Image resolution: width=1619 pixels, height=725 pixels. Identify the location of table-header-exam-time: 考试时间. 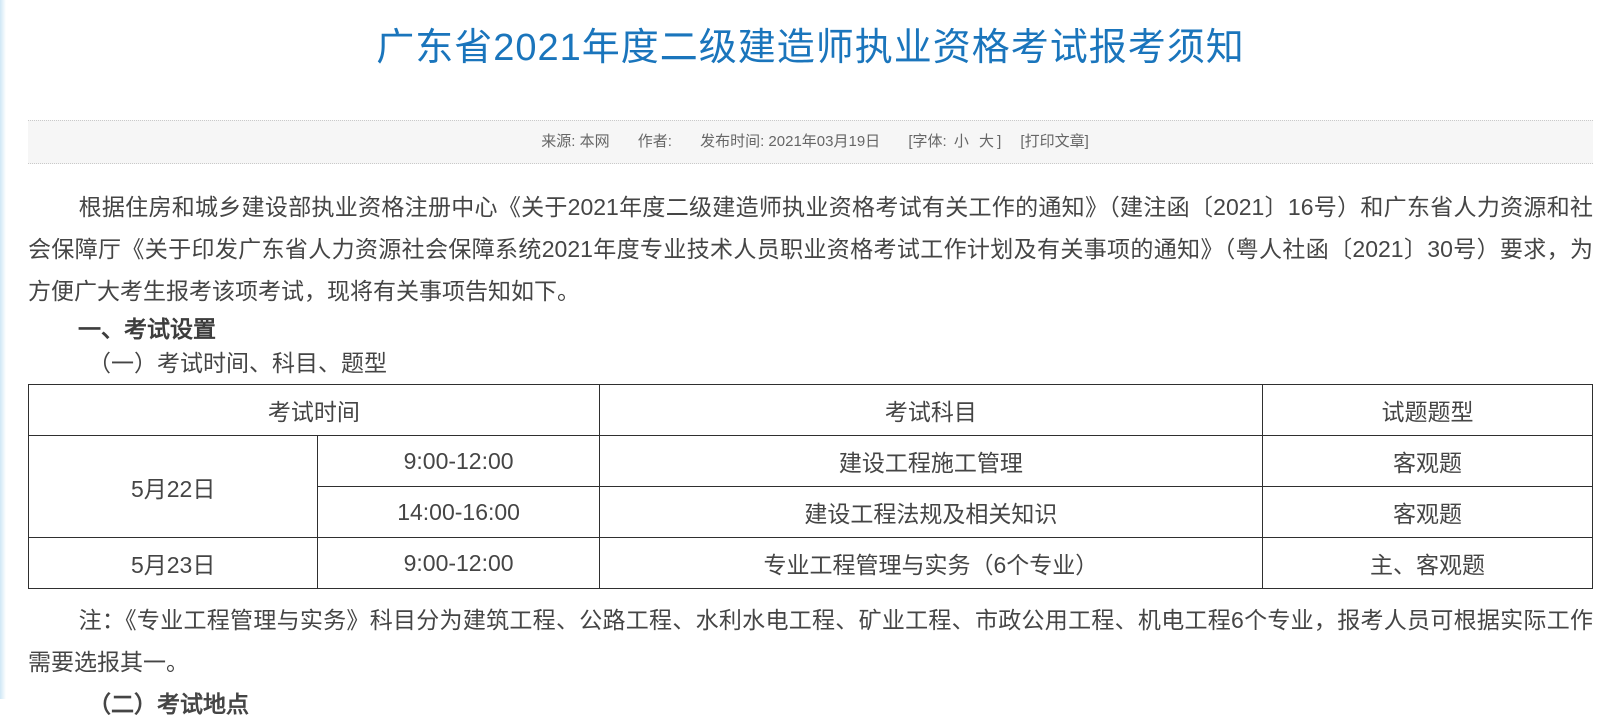
(314, 410).